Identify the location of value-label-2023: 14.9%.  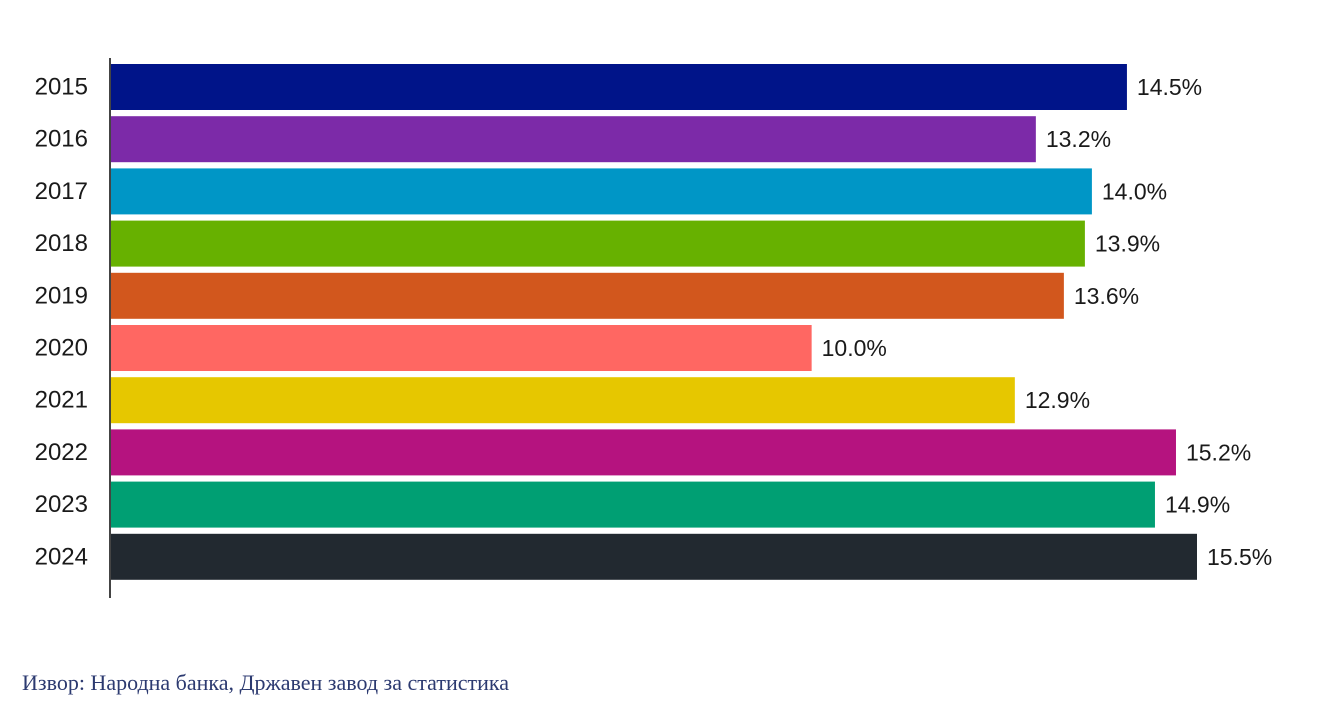
(1197, 505).